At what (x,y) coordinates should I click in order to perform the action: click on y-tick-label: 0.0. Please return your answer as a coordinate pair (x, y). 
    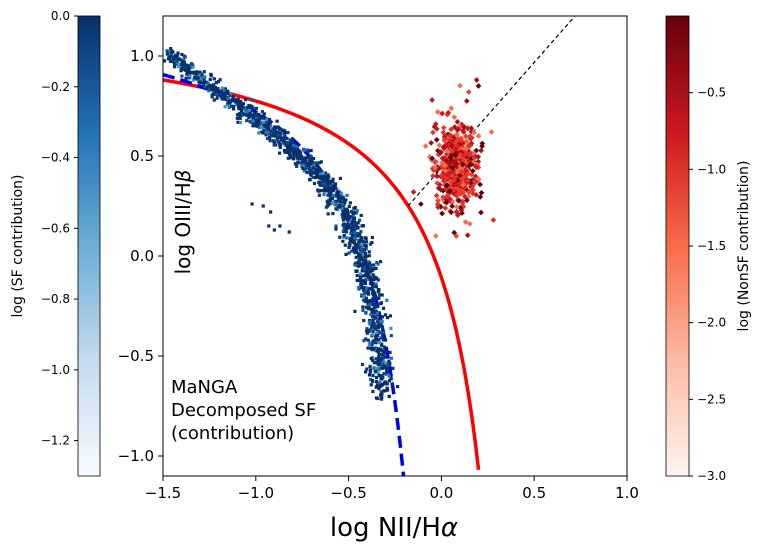
    Looking at the image, I should click on (142, 256).